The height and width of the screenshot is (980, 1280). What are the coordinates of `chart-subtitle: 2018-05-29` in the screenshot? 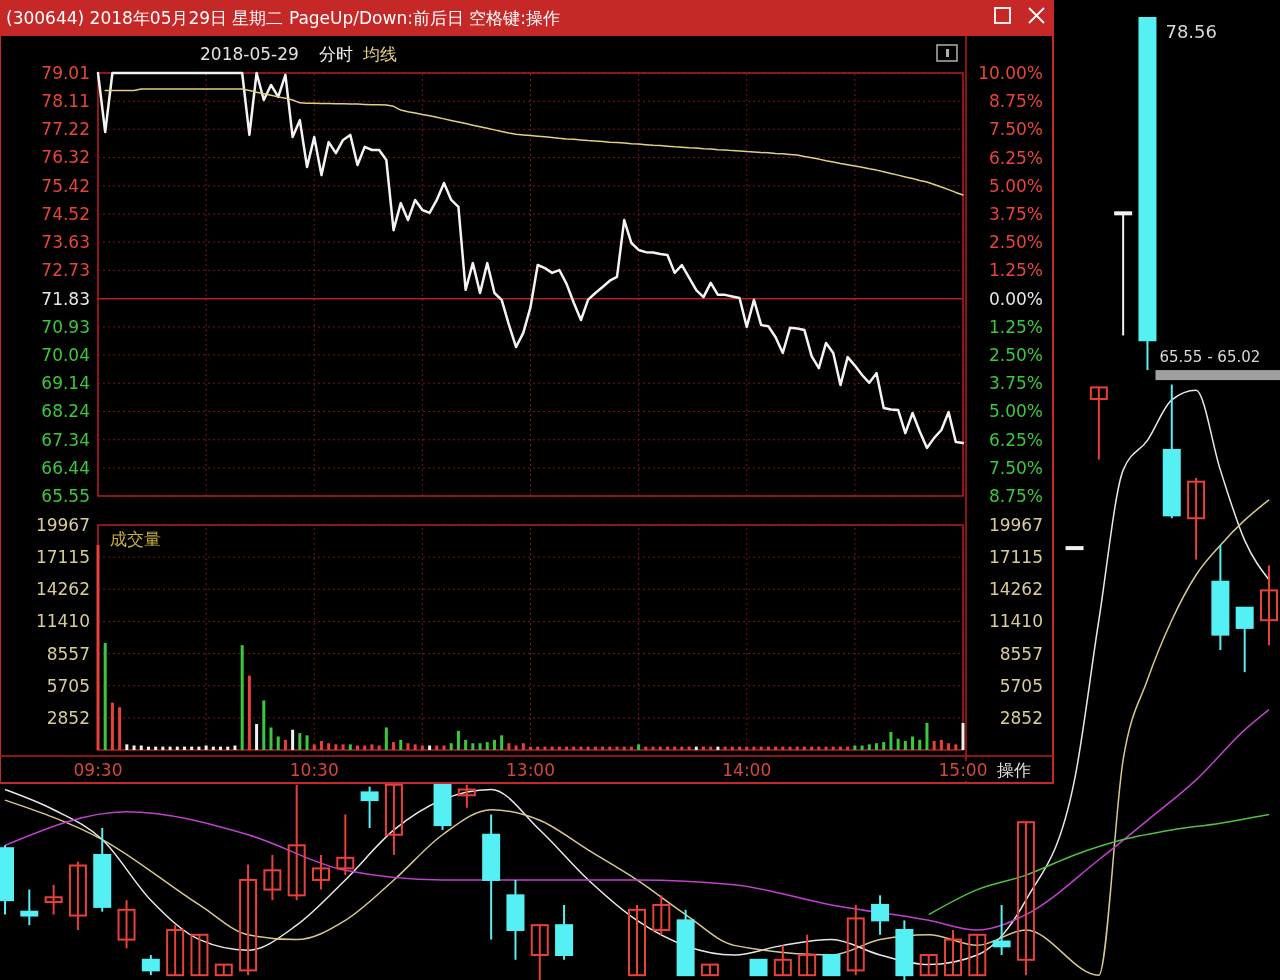 It's located at (249, 54).